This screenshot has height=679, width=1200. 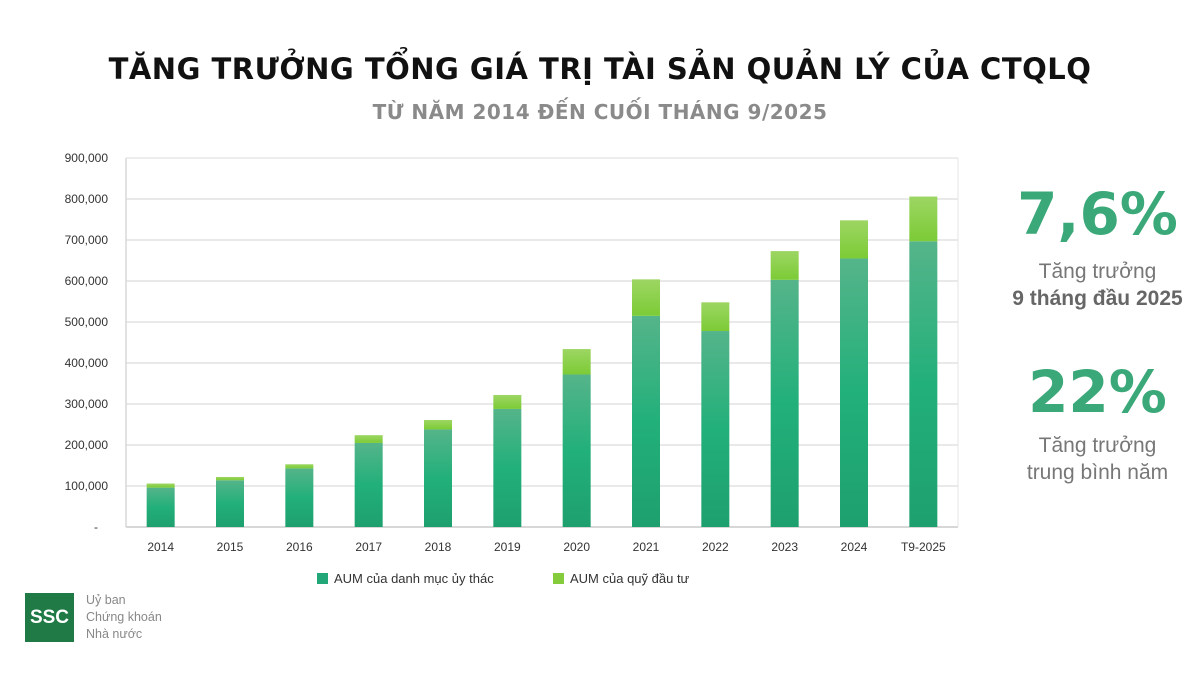 What do you see at coordinates (438, 547) in the screenshot?
I see `x-tick-label: 2018` at bounding box center [438, 547].